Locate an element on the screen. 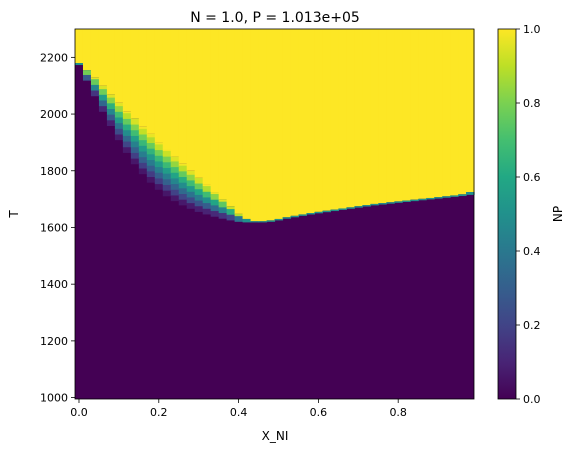 The width and height of the screenshot is (576, 453). colorbar: 0.0 0.2 0.4 0.6 0.8 1.0 NP is located at coordinates (531, 214).